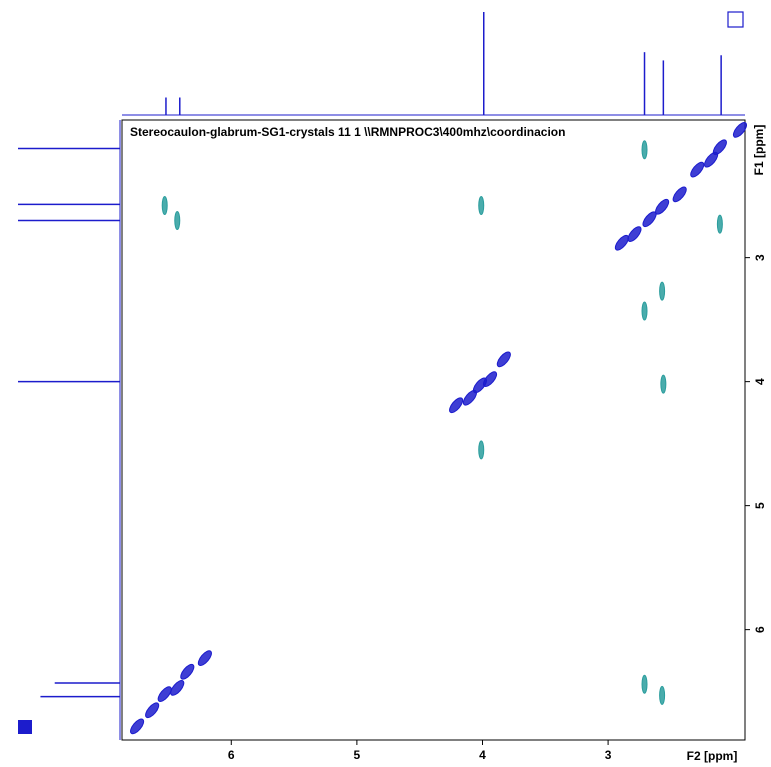 The width and height of the screenshot is (771, 767). What do you see at coordinates (760, 505) in the screenshot?
I see `y-tick-label: 5` at bounding box center [760, 505].